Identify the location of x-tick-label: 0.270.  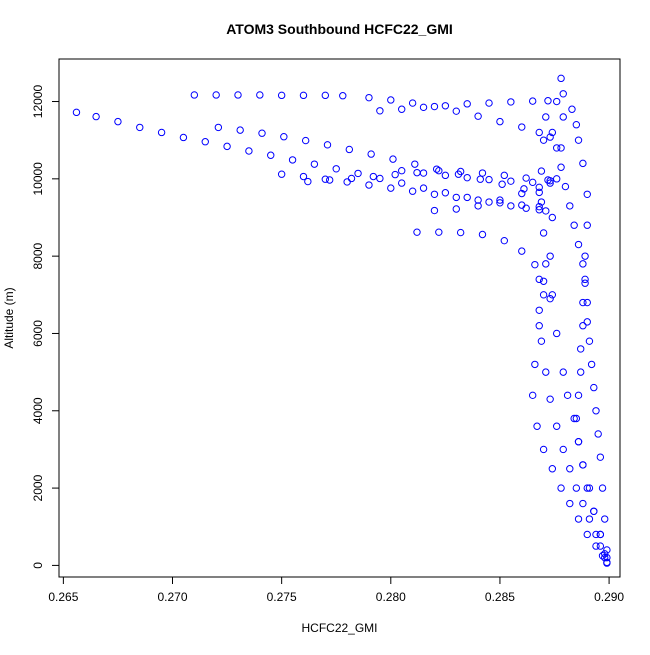
(172, 597).